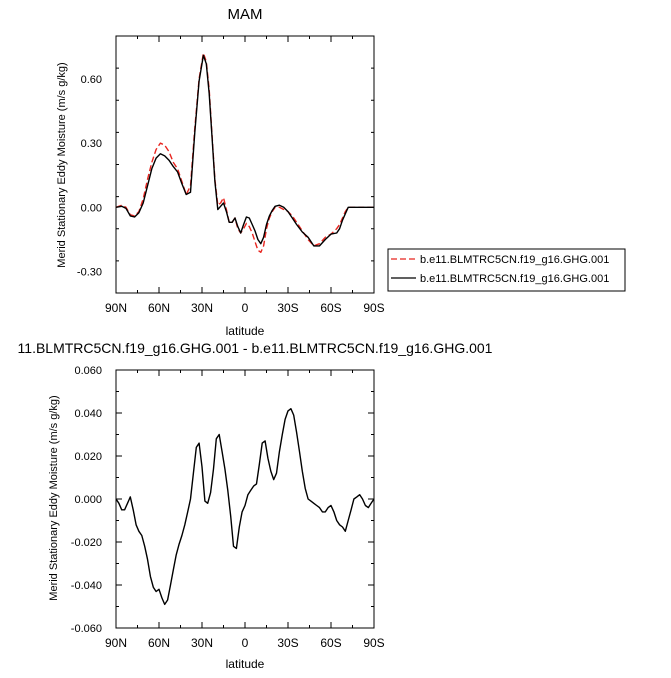 This screenshot has width=671, height=678. What do you see at coordinates (245, 331) in the screenshot?
I see `chart1-x-label: latitude` at bounding box center [245, 331].